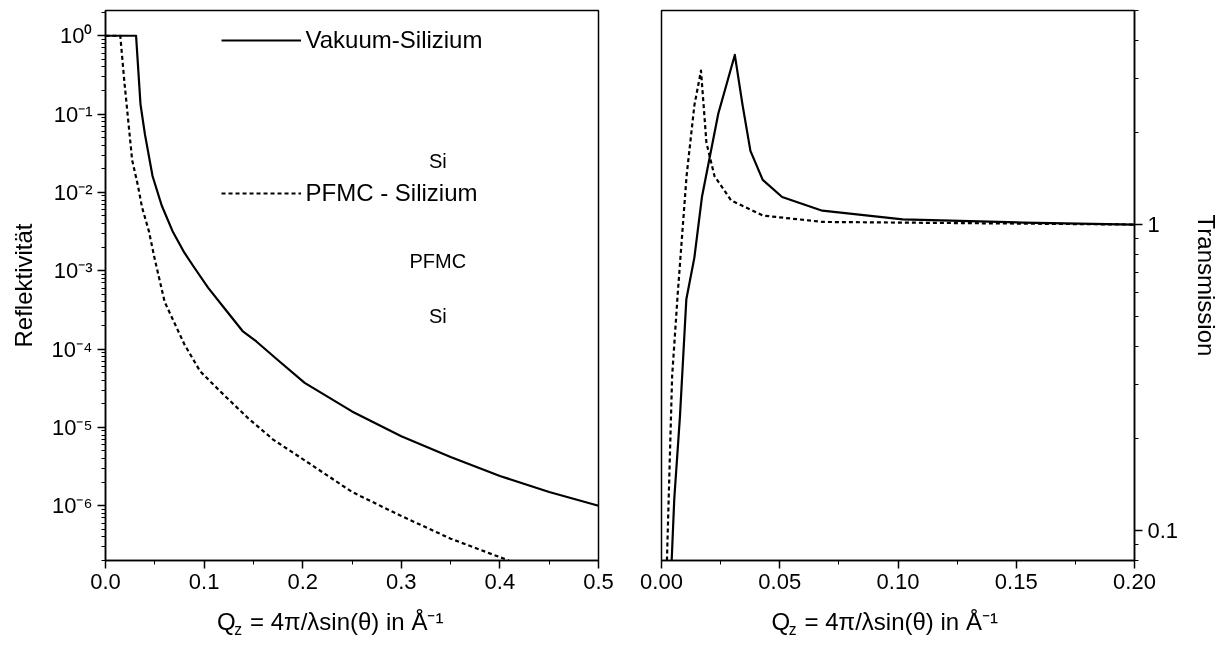 The width and height of the screenshot is (1223, 651). I want to click on x-tick-label: 0.2, so click(302, 581).